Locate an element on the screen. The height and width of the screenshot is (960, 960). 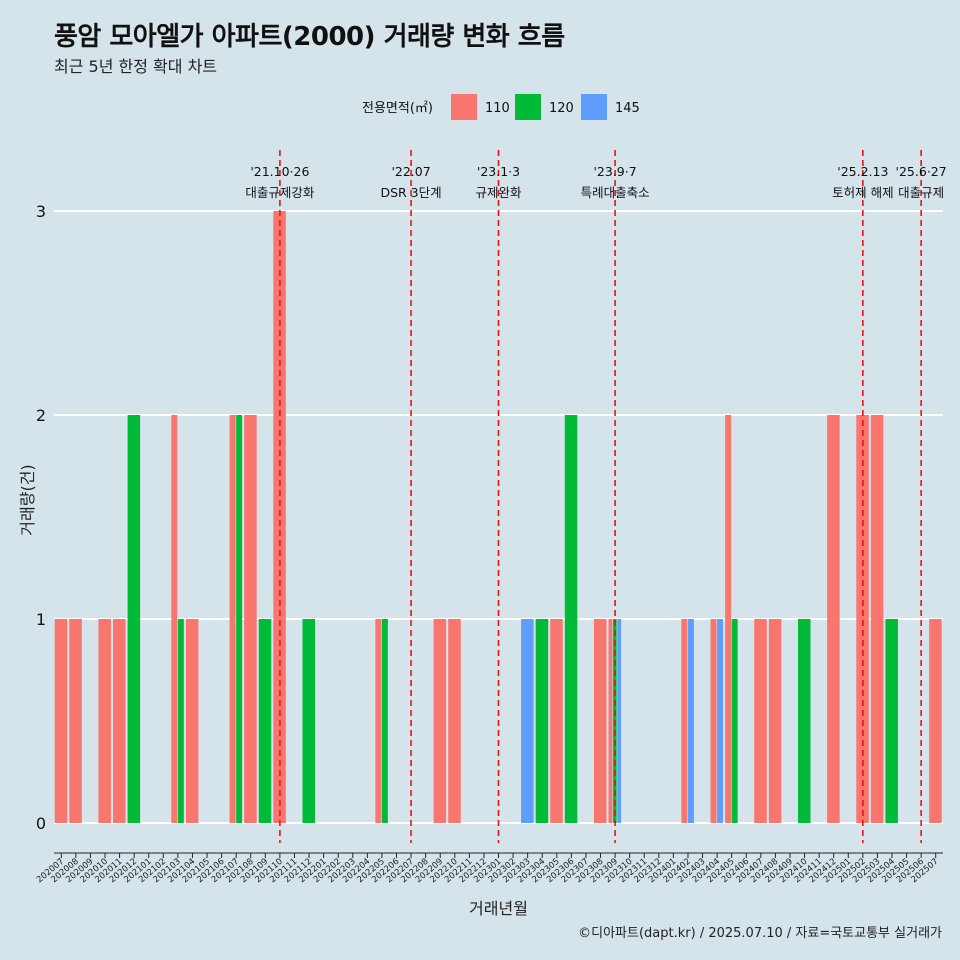
legend: 전용면적(㎡) 110 120 145 is located at coordinates (501, 107).